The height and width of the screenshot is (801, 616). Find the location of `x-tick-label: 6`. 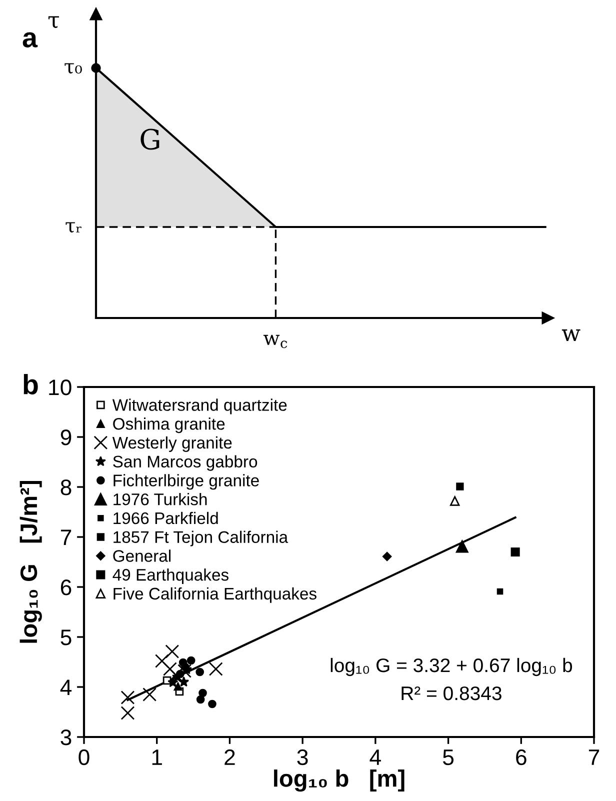

x-tick-label: 6 is located at coordinates (521, 757).